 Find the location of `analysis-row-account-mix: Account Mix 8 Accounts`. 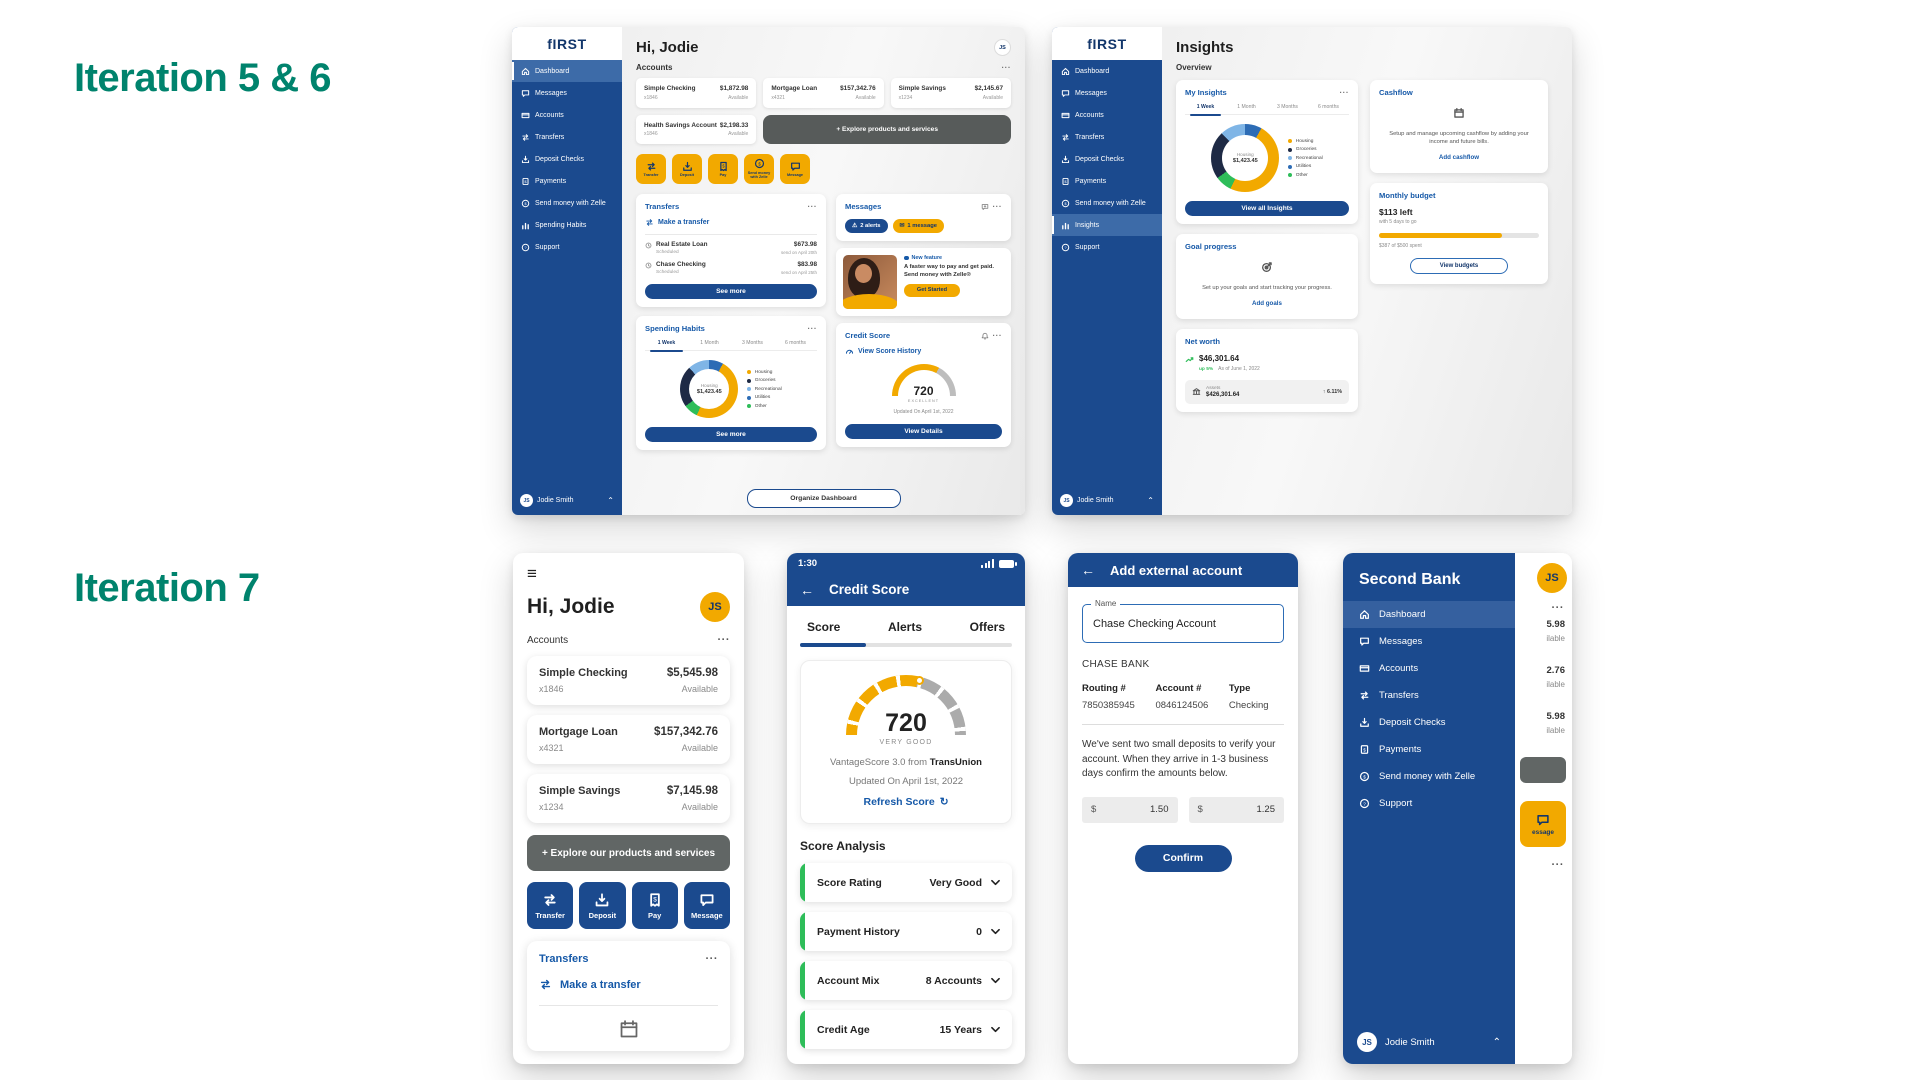

analysis-row-account-mix: Account Mix 8 Accounts is located at coordinates (906, 980).